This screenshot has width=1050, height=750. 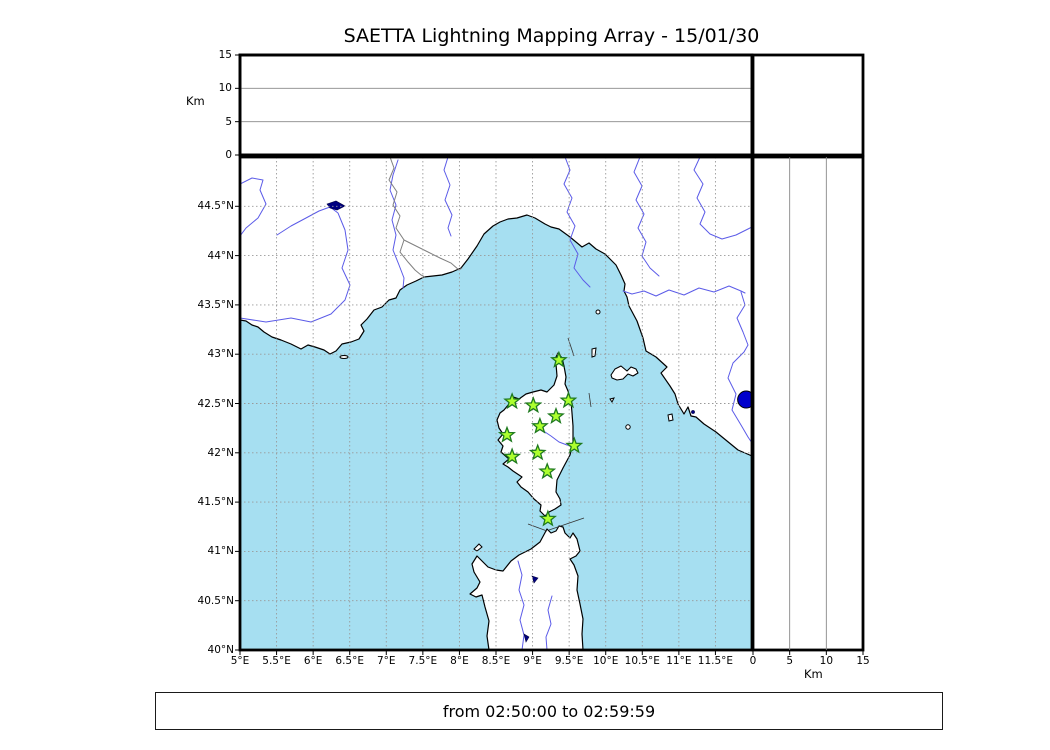 I want to click on island-capraia, so click(x=594, y=352).